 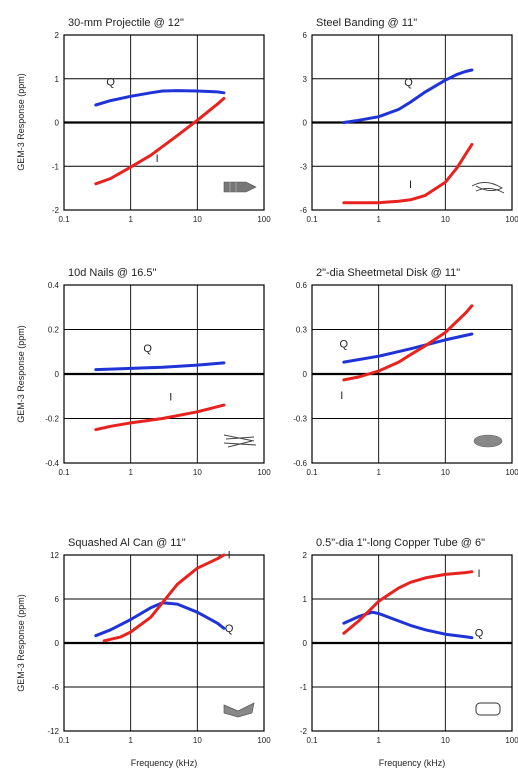 I want to click on y-tick-label: 3, so click(x=305, y=79).